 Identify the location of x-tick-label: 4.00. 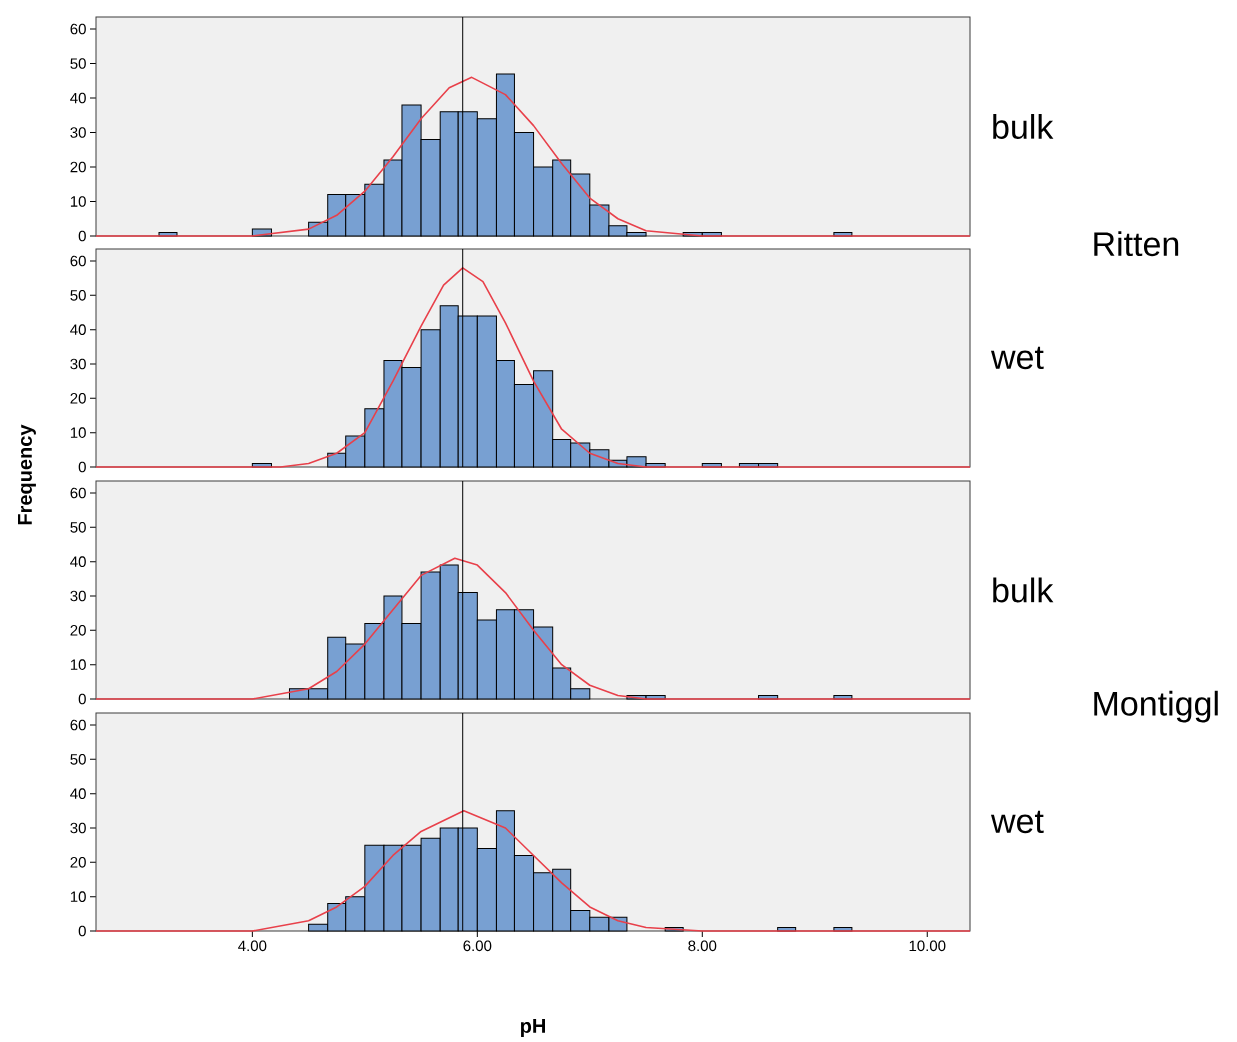
(252, 946).